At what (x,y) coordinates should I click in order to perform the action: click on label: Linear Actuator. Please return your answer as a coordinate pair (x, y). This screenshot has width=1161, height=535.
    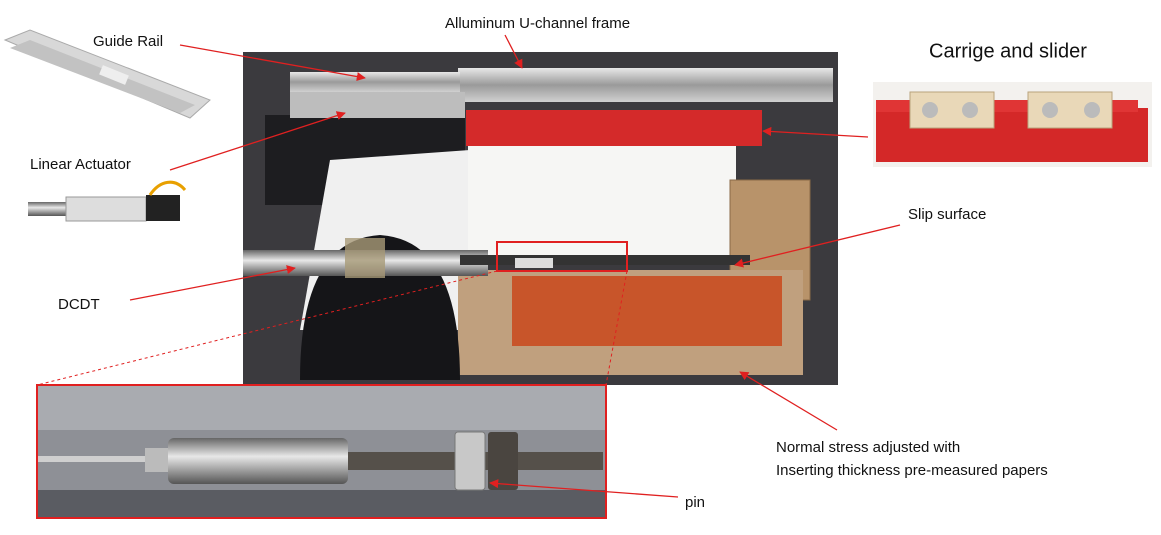
    Looking at the image, I should click on (80, 164).